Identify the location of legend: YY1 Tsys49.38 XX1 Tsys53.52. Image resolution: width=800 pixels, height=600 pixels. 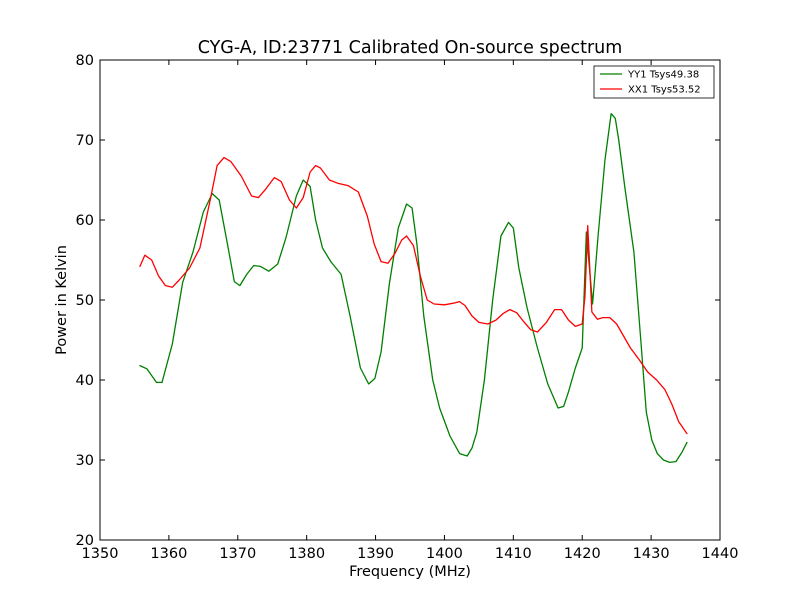
(654, 82).